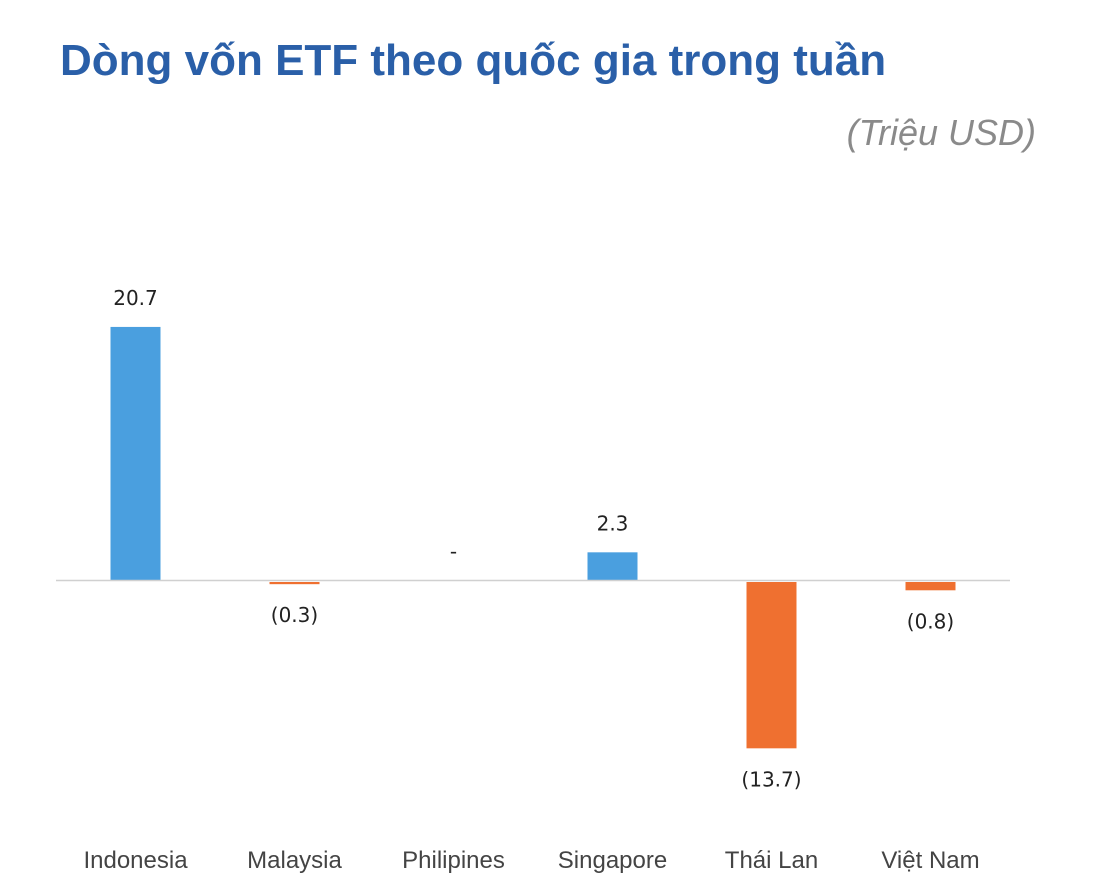  I want to click on bar-viet-nam, so click(930, 586).